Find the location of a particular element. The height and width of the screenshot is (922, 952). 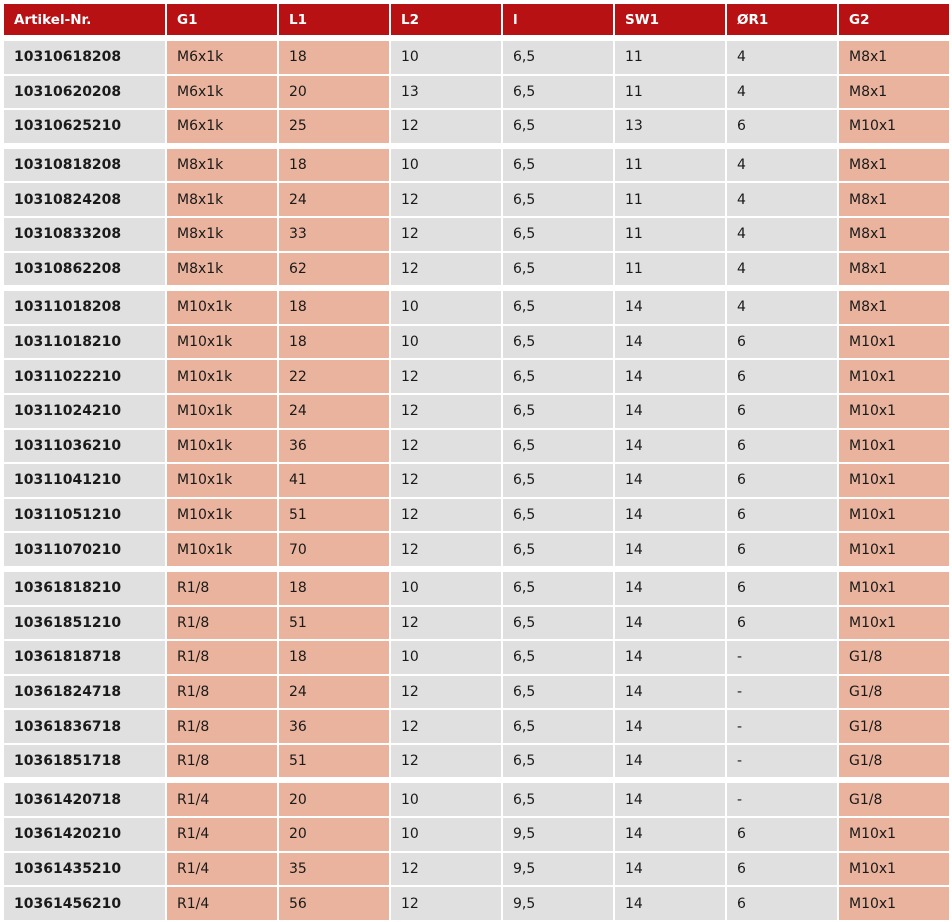

column-header: ØR1 is located at coordinates (782, 19).